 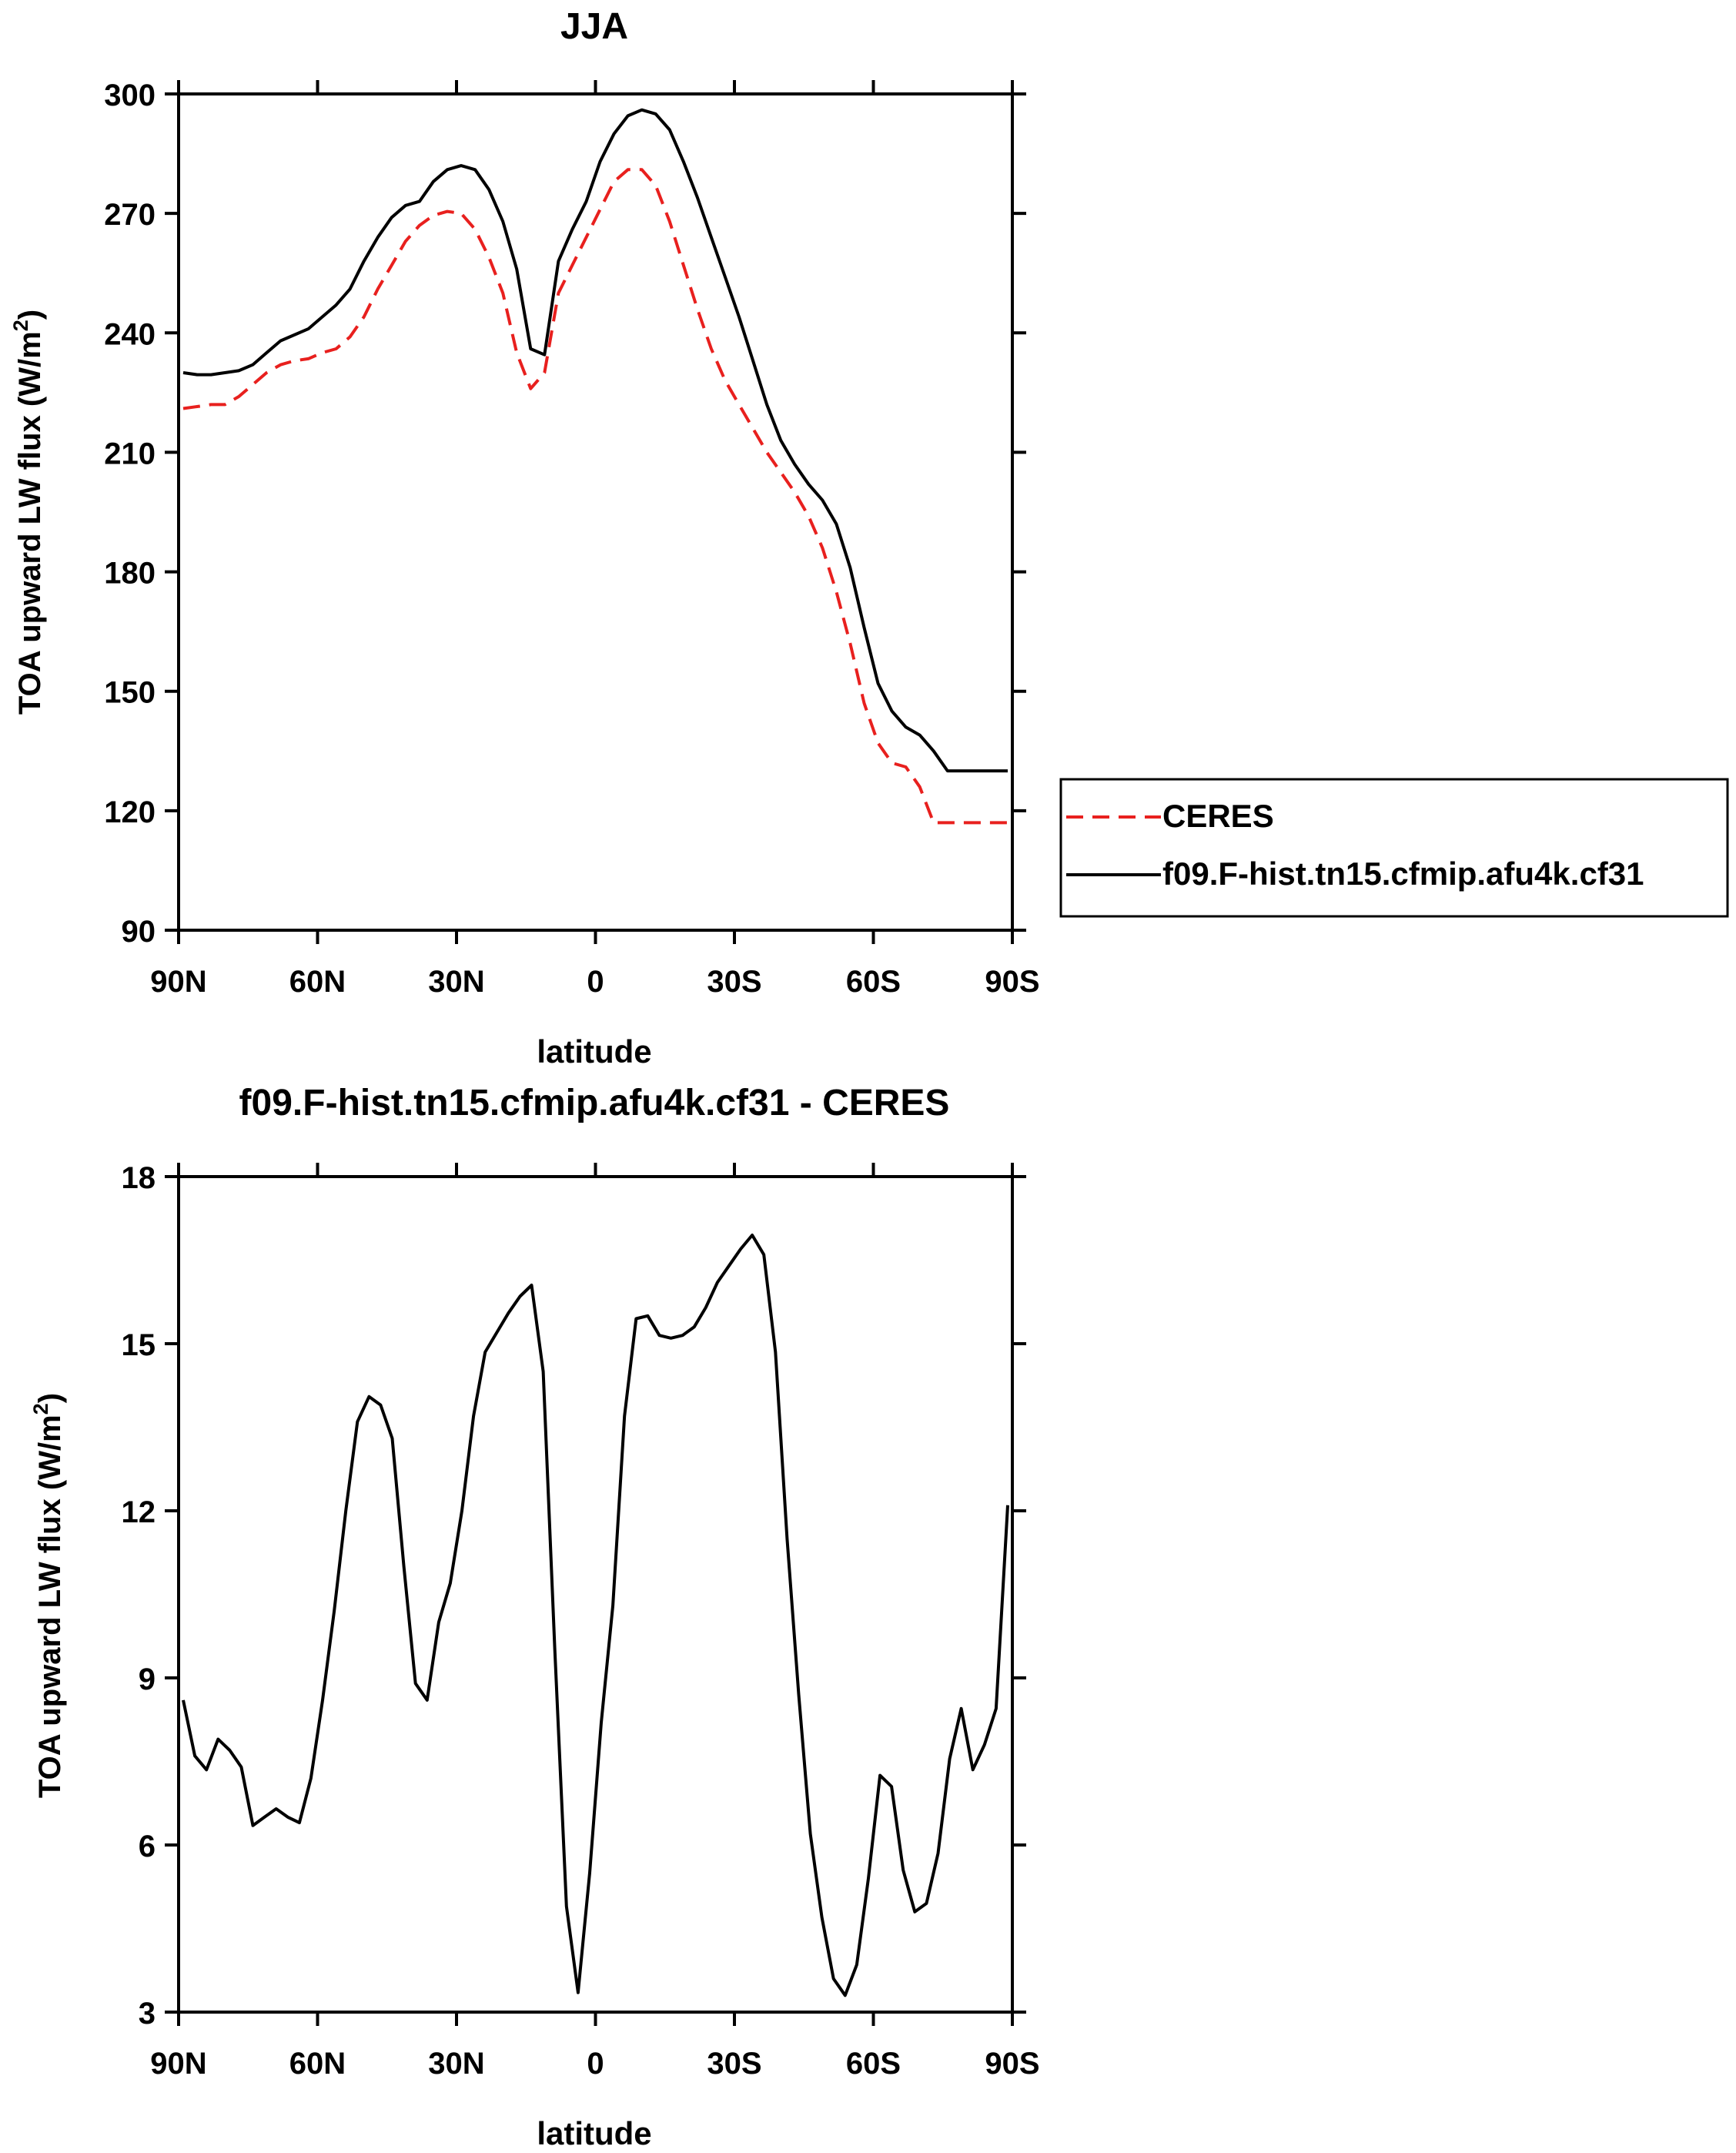 What do you see at coordinates (594, 2133) in the screenshot?
I see `bottom-x-axis-label: latitude` at bounding box center [594, 2133].